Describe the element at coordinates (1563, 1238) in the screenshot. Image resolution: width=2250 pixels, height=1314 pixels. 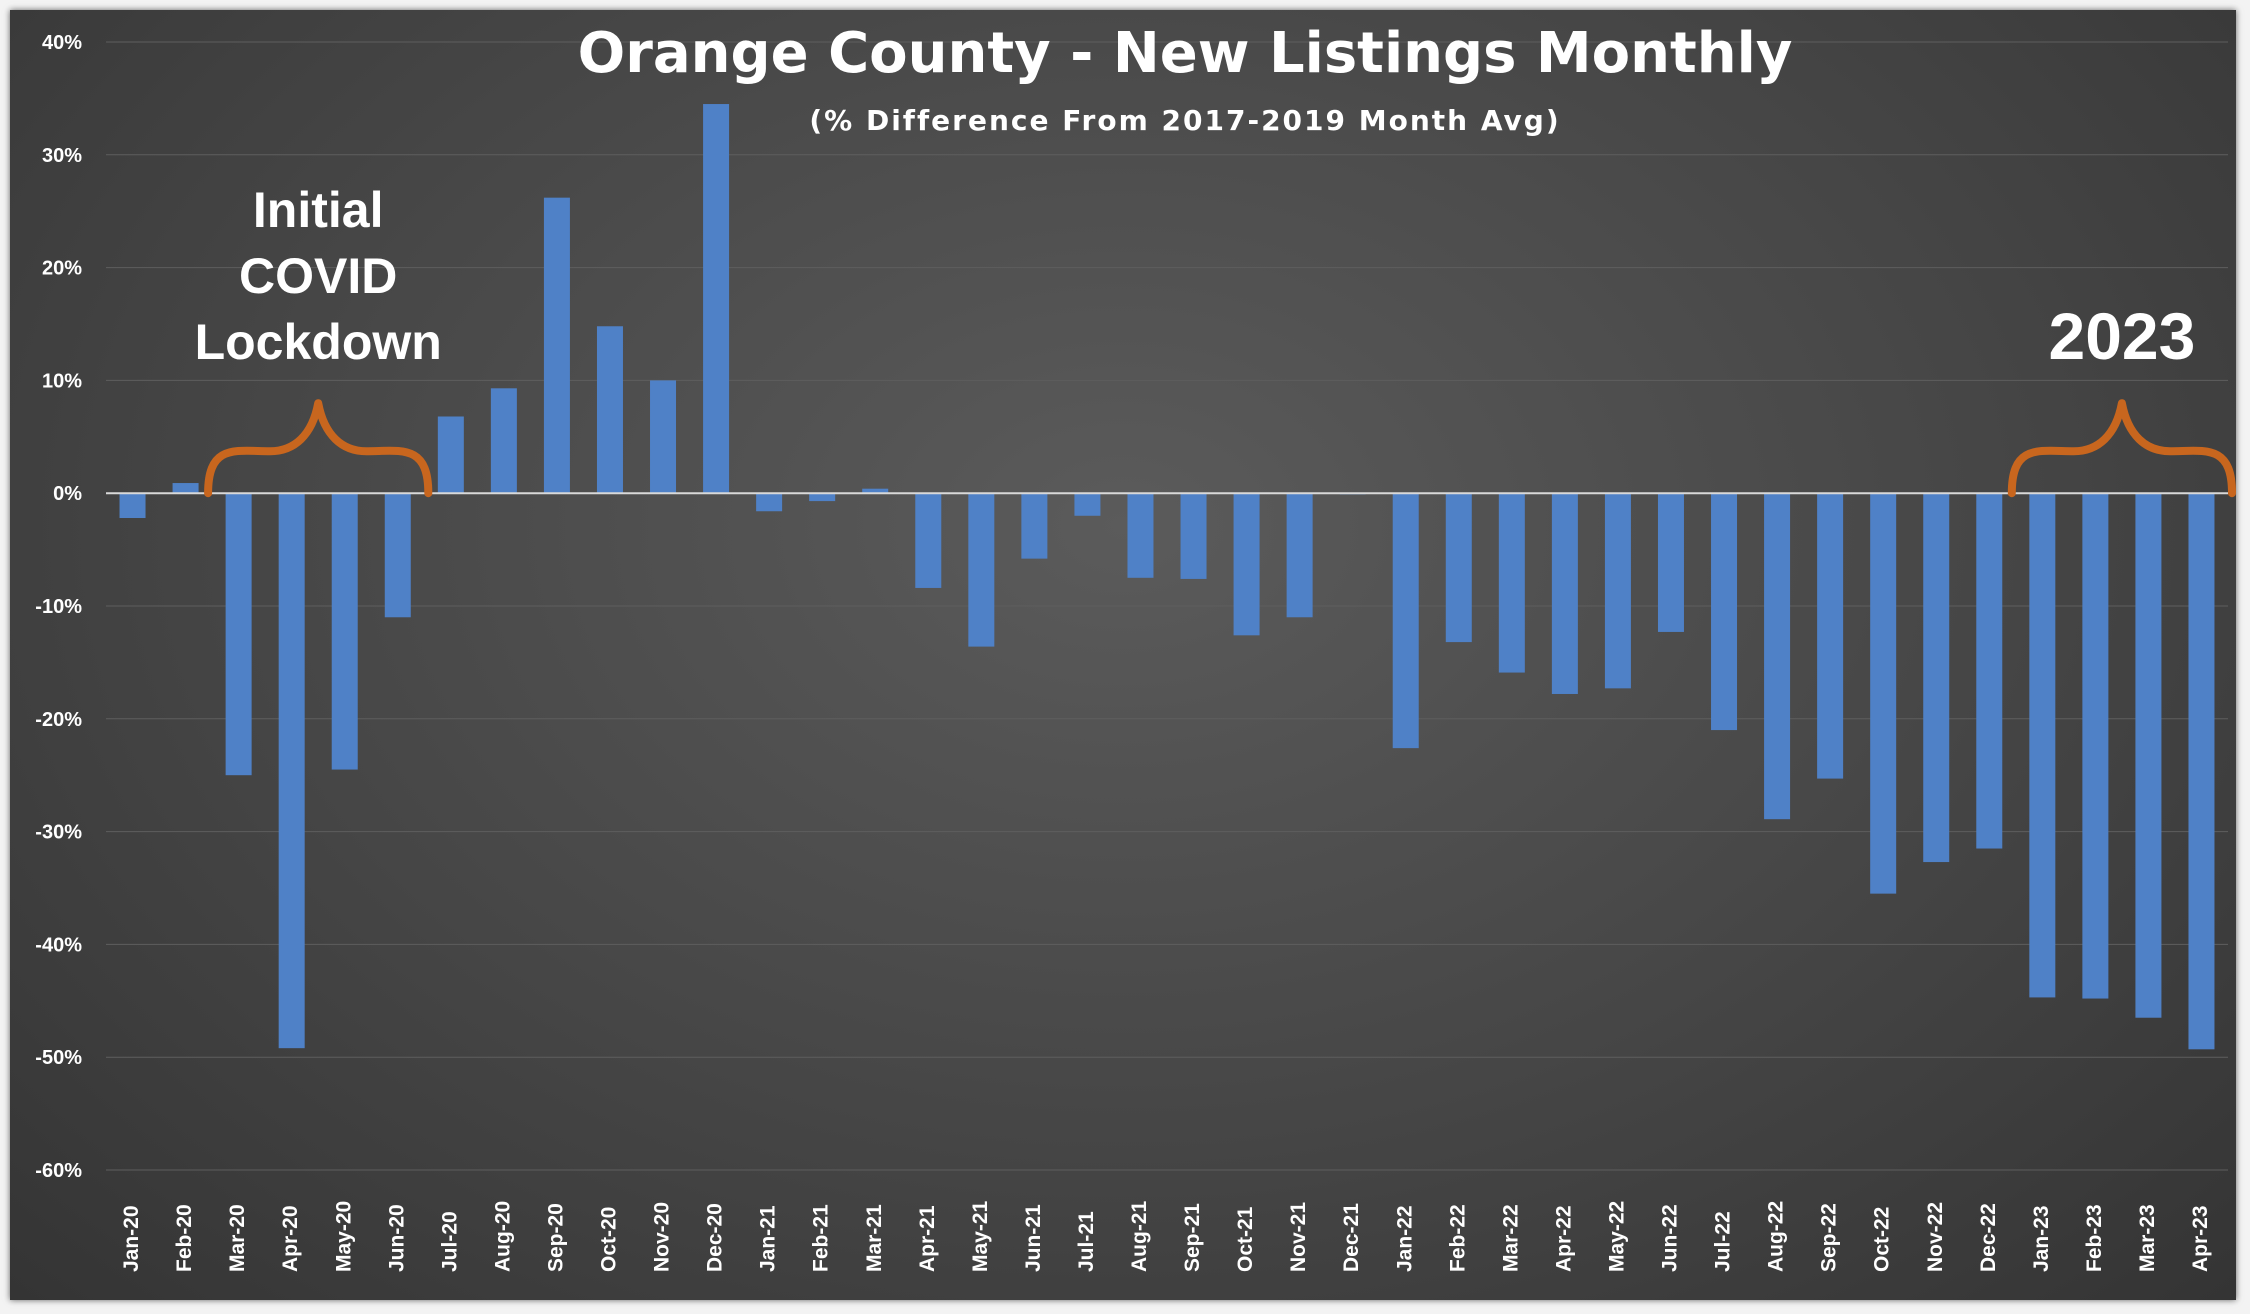
I see `x-category-label: Apr-22` at that location.